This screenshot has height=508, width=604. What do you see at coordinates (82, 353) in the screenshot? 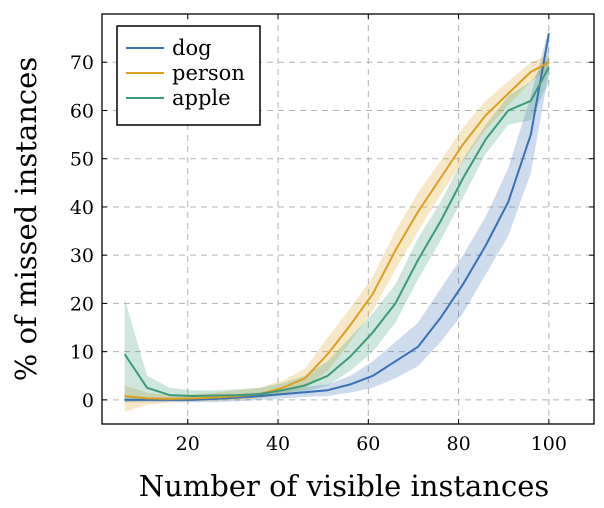
I see `y-tick-label: 10` at bounding box center [82, 353].